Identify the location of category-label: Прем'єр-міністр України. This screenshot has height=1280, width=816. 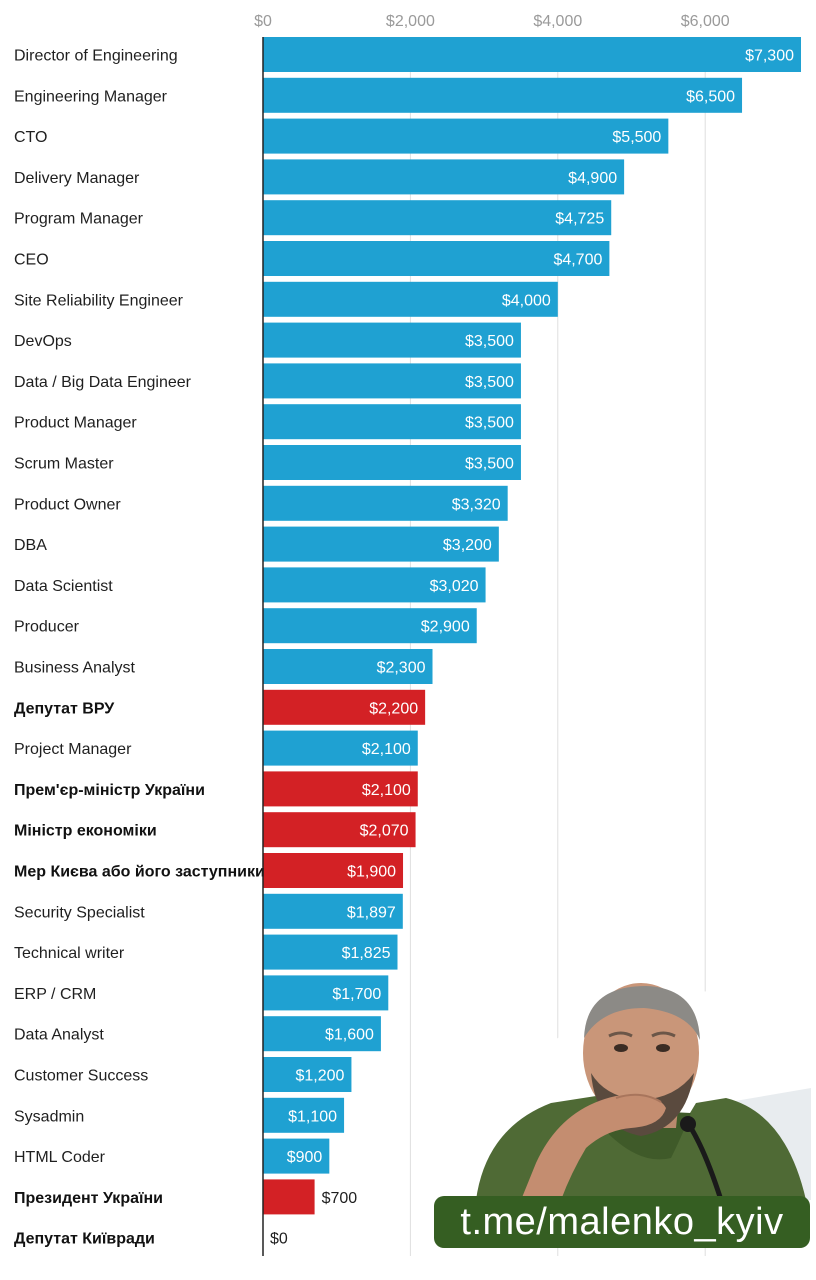
(109, 790).